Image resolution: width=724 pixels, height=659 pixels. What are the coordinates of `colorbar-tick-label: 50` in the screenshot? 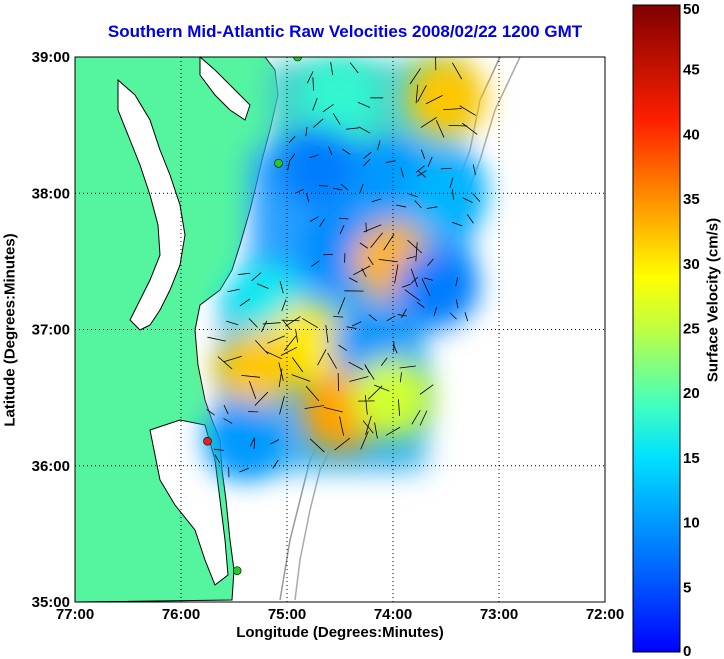 It's located at (691, 9).